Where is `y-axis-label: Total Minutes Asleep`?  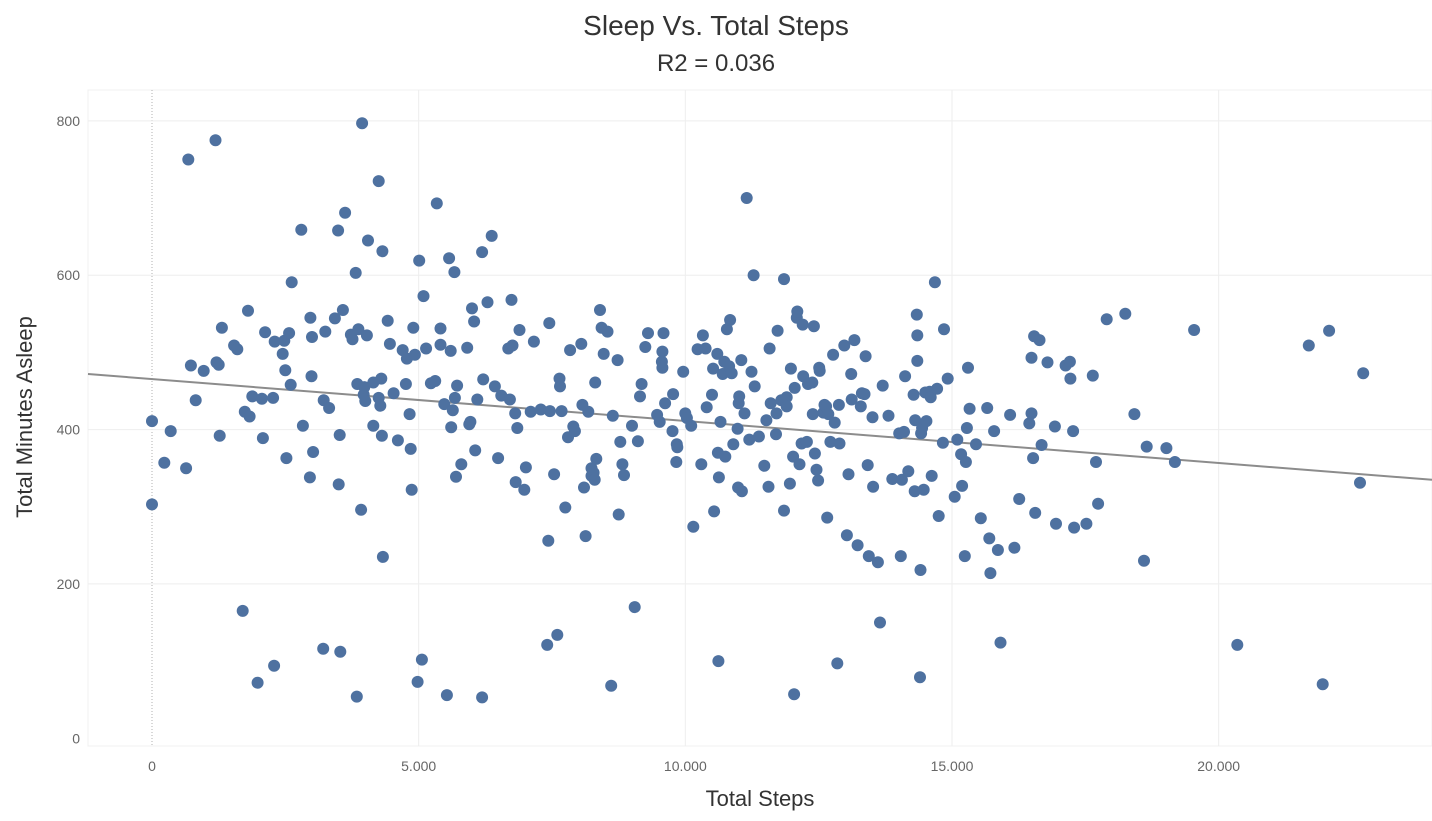
y-axis-label: Total Minutes Asleep is located at coordinates (24, 417).